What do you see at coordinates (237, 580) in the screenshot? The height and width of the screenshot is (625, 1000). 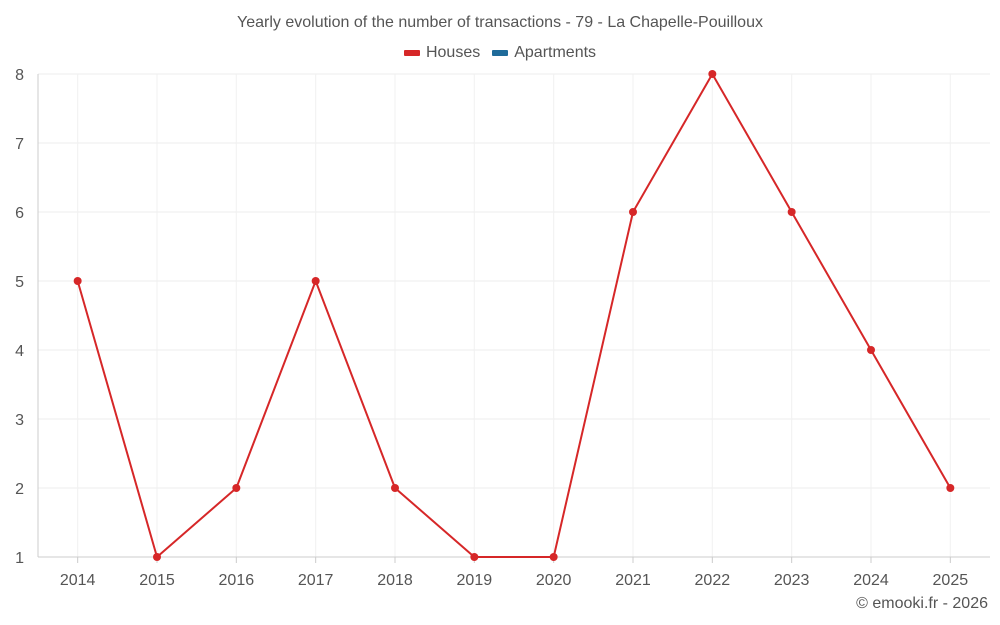 I see `x-tick-label: 2016` at bounding box center [237, 580].